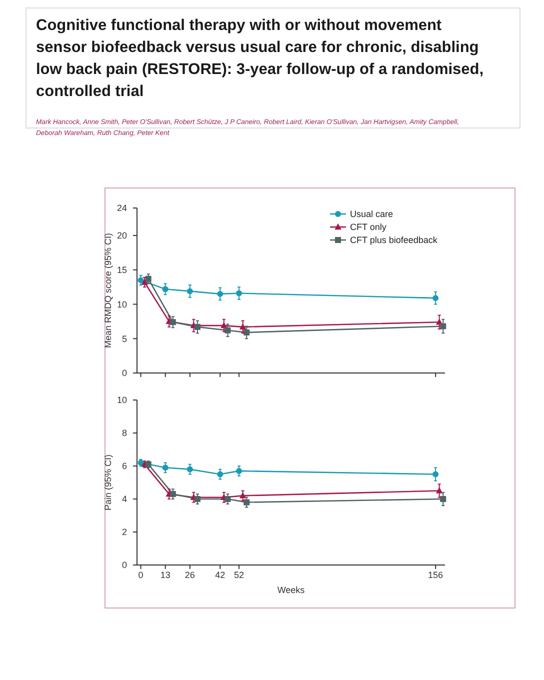  What do you see at coordinates (368, 227) in the screenshot?
I see `legend-label: CFT only` at bounding box center [368, 227].